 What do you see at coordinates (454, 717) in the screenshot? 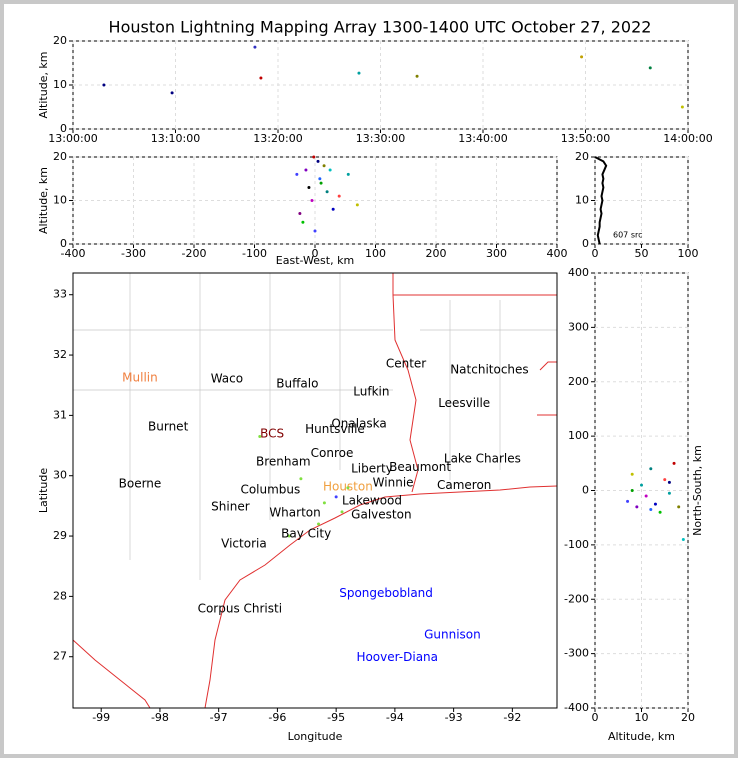
I see `x-tick-label: -93` at bounding box center [454, 717].